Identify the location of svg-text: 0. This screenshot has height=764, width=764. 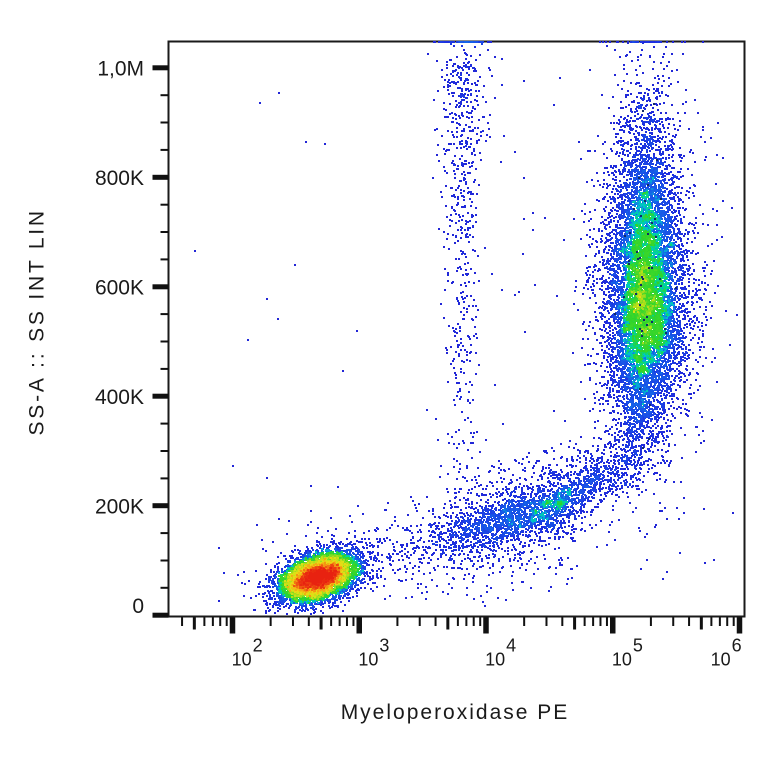
(138, 606).